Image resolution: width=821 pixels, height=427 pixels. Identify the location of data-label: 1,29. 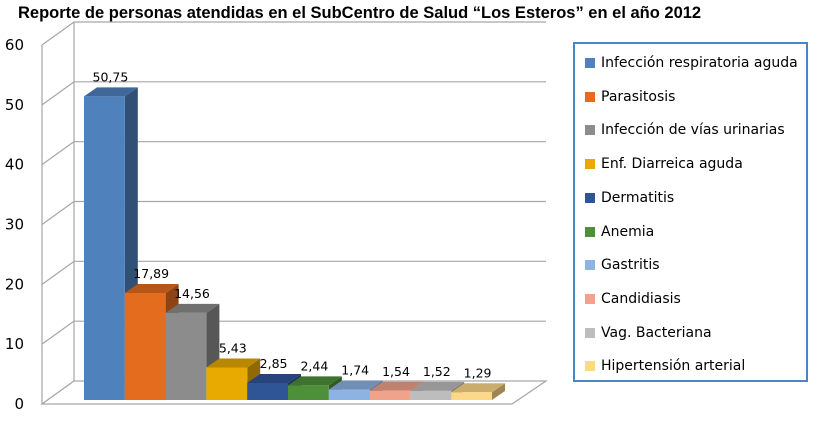
(478, 372).